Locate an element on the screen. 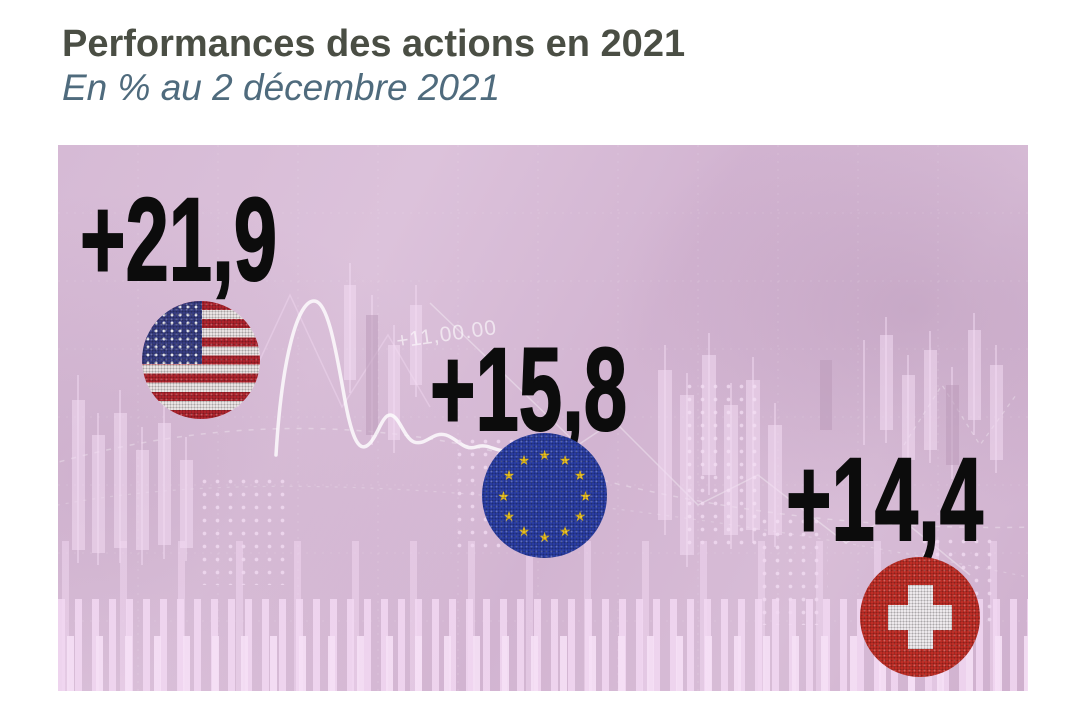 Image resolution: width=1085 pixels, height=727 pixels. europe-performance-value: +15,8 is located at coordinates (528, 390).